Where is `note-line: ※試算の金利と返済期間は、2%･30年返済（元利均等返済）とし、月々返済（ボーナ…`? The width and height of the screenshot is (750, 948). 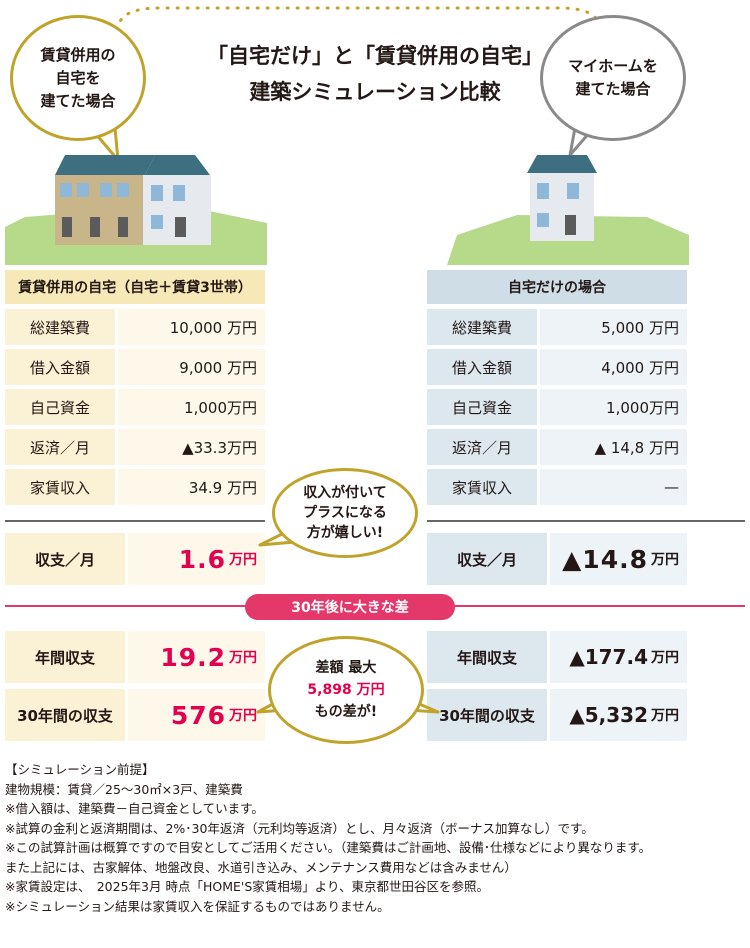
note-line: ※試算の金利と返済期間は、2%･30年返済（元利均等返済）とし、月々返済（ボーナ… is located at coordinates (299, 828).